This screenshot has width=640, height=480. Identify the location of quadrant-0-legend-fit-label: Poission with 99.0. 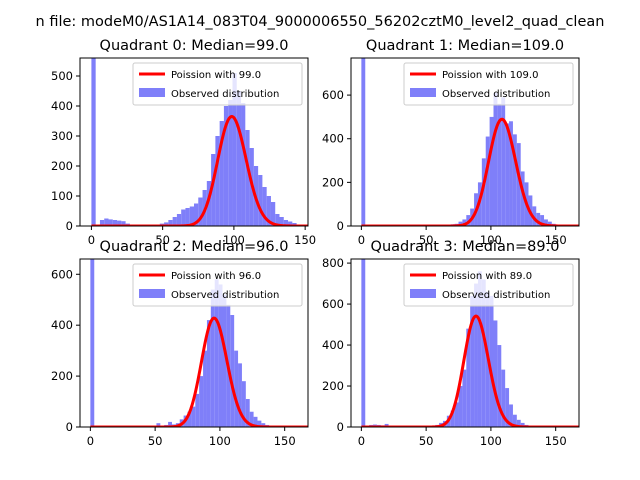
(216, 75).